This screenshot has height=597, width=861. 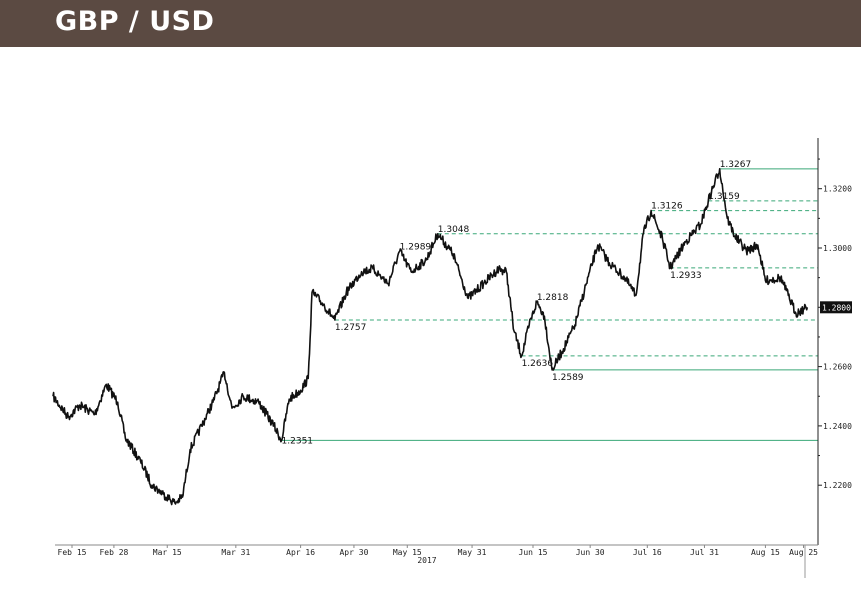 I want to click on x-tick-label: Jun 15, so click(x=533, y=552).